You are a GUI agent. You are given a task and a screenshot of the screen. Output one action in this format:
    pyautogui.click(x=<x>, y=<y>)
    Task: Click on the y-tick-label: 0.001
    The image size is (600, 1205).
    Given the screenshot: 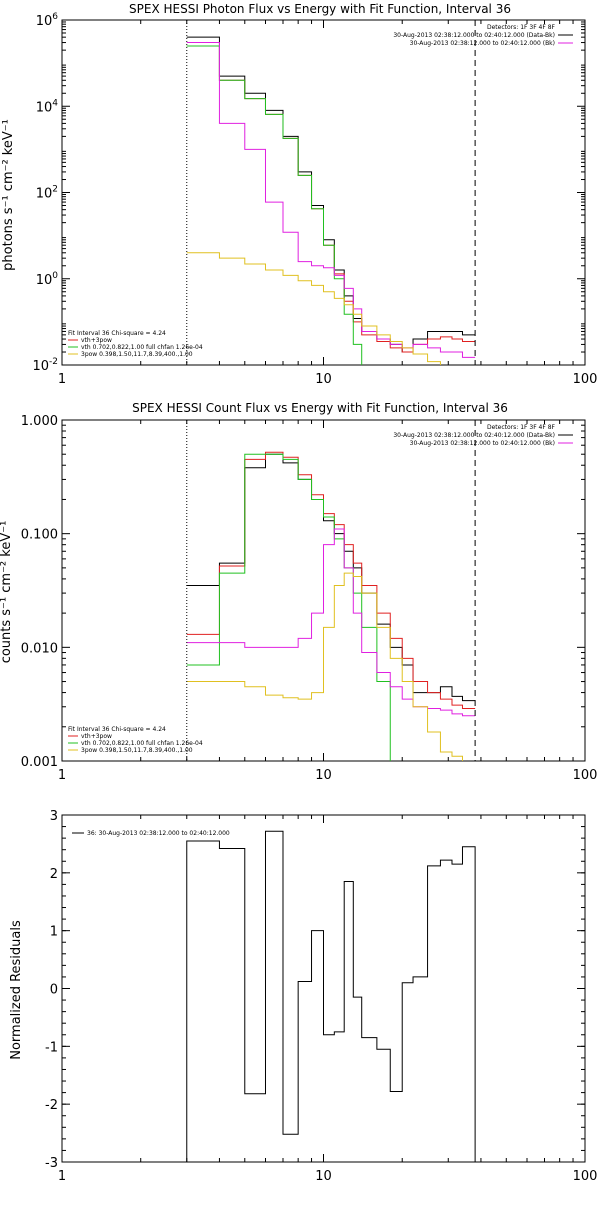 What is the action you would take?
    pyautogui.click(x=39, y=762)
    